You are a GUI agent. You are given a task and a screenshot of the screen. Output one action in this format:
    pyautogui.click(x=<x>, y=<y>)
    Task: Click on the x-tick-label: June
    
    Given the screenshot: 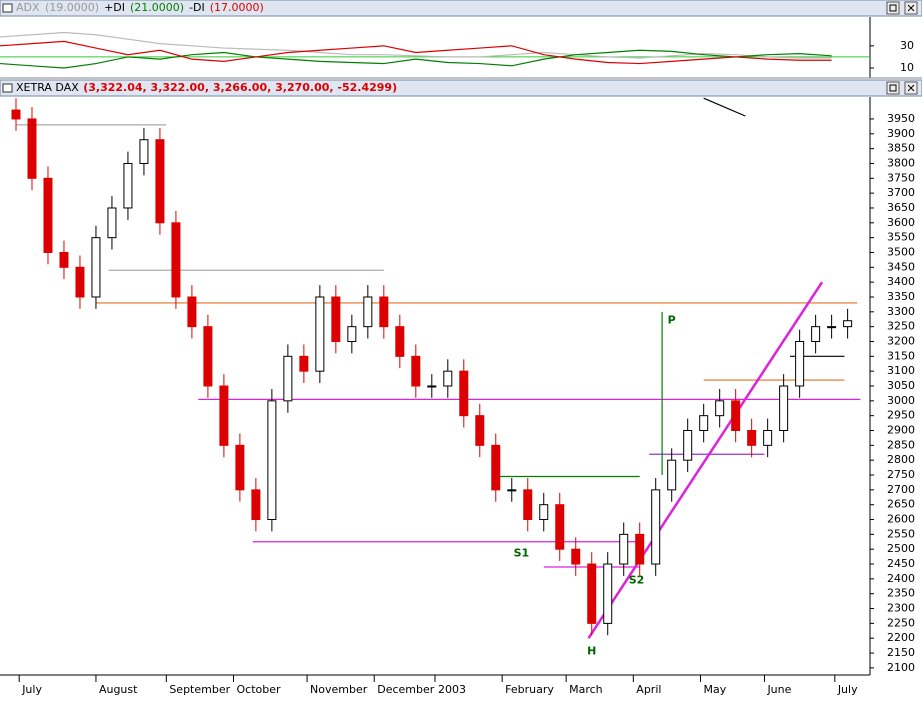 What is the action you would take?
    pyautogui.click(x=778, y=689)
    